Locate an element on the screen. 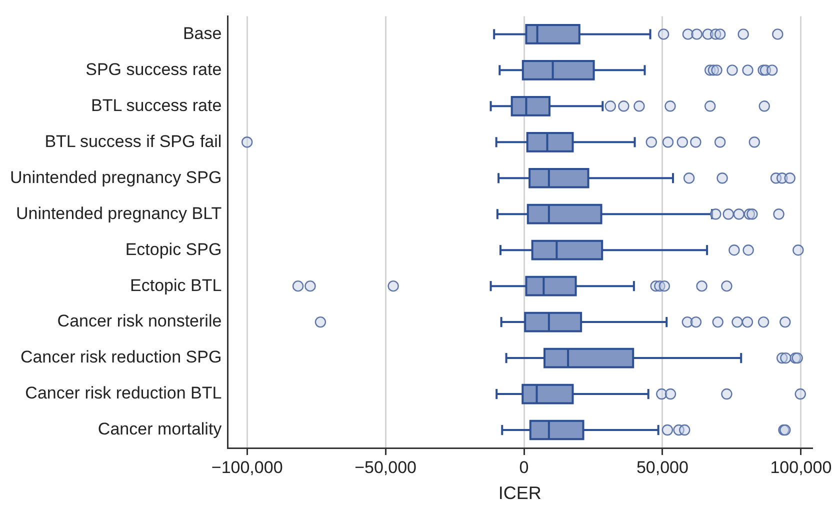 Image resolution: width=840 pixels, height=513 pixels. y-tick-label: Cancer risk reduction BTL is located at coordinates (123, 393).